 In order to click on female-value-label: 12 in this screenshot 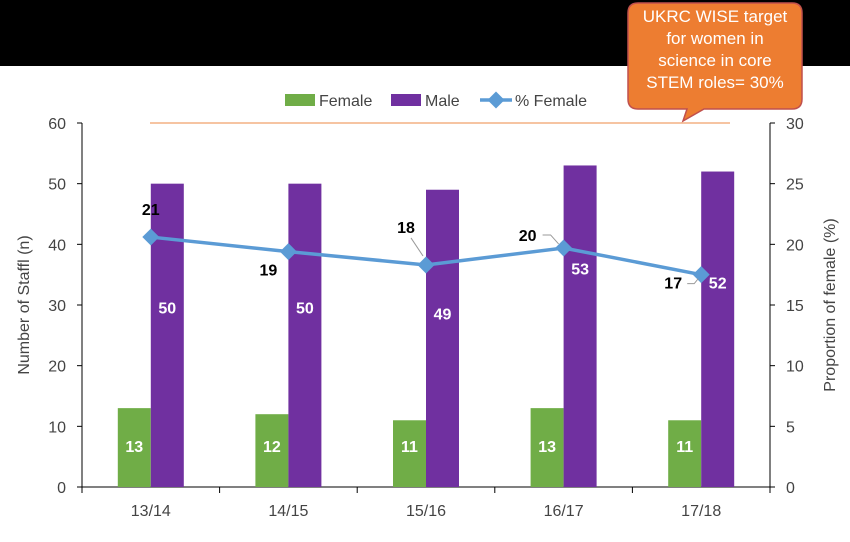, I will do `click(272, 447)`.